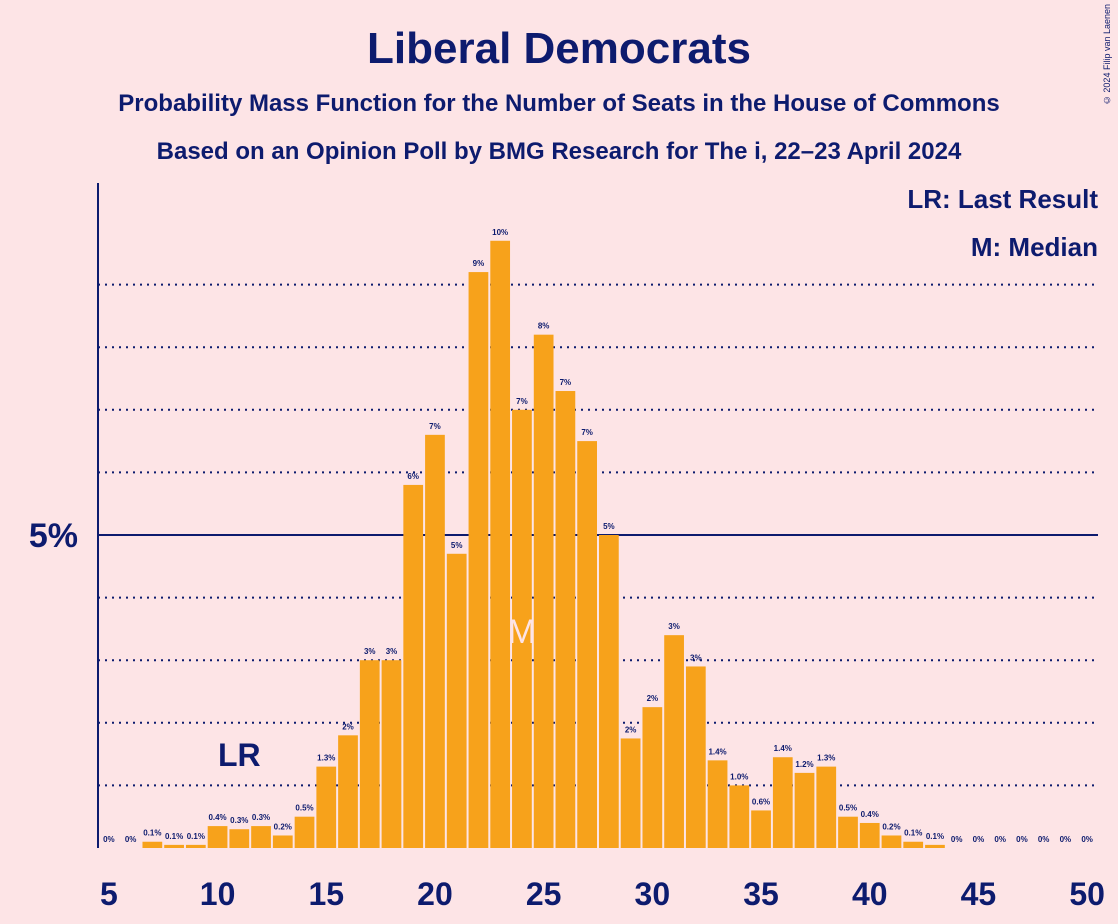 This screenshot has width=1118, height=924. What do you see at coordinates (109, 894) in the screenshot?
I see `x-tick-label: 5` at bounding box center [109, 894].